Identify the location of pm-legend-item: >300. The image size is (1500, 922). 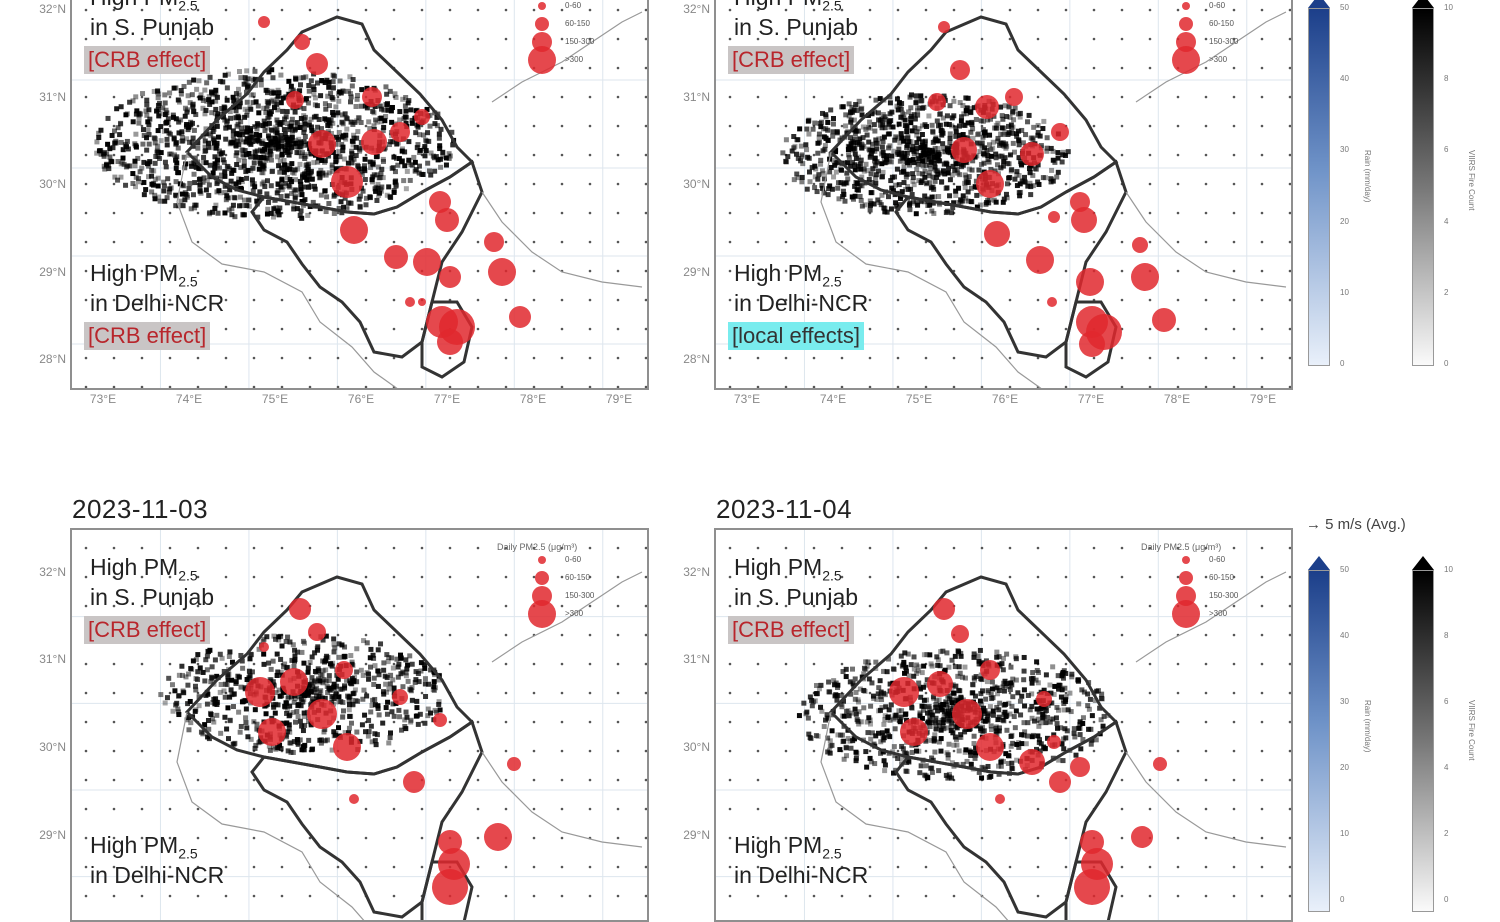
(574, 613).